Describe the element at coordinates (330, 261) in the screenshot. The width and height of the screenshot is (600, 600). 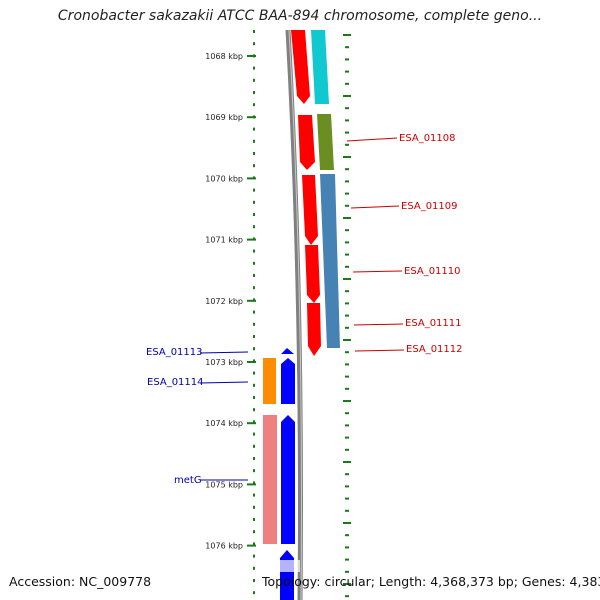
I see `gene-steelblue` at that location.